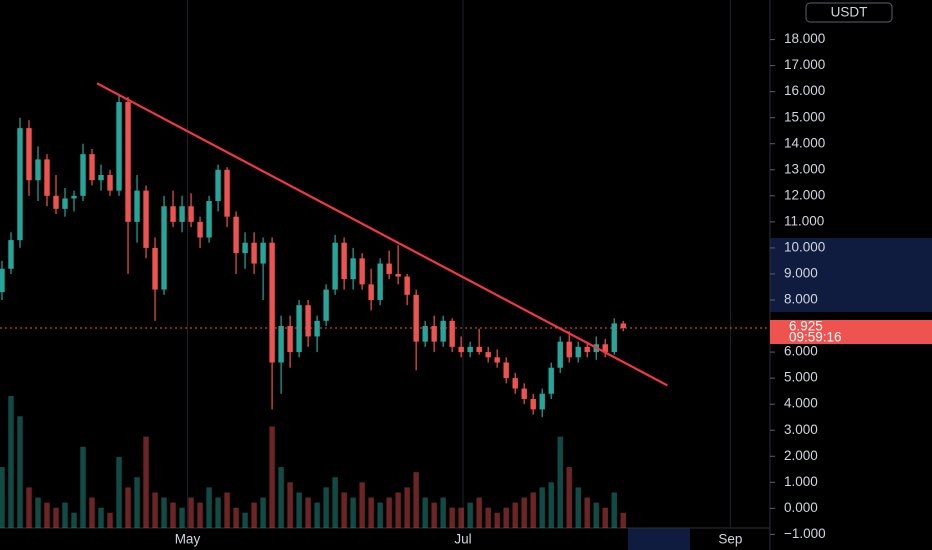  Describe the element at coordinates (801, 351) in the screenshot. I see `y-tick-label: 6.000` at that location.